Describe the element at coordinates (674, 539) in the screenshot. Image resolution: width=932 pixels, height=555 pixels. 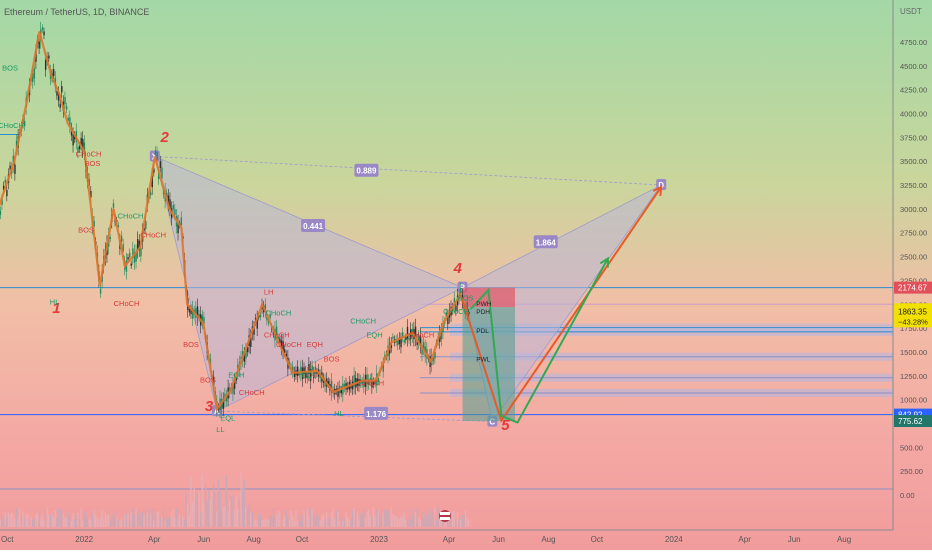
I see `x-tick-label: 2024` at that location.